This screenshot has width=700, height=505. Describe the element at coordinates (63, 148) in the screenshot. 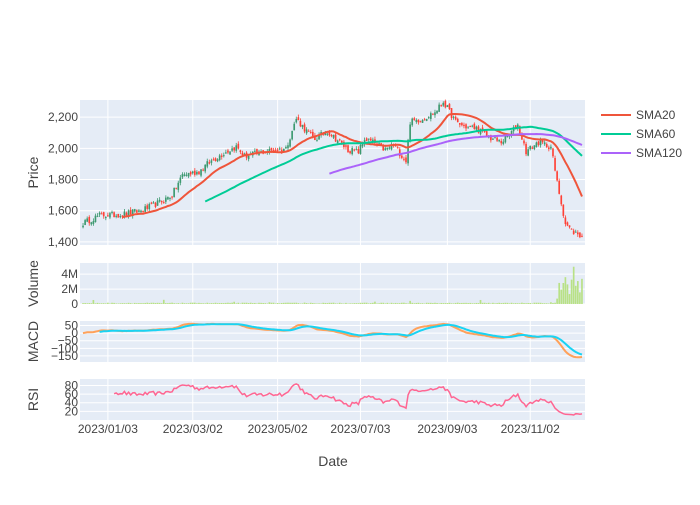

I see `price-y-tick-label: 2,000` at that location.